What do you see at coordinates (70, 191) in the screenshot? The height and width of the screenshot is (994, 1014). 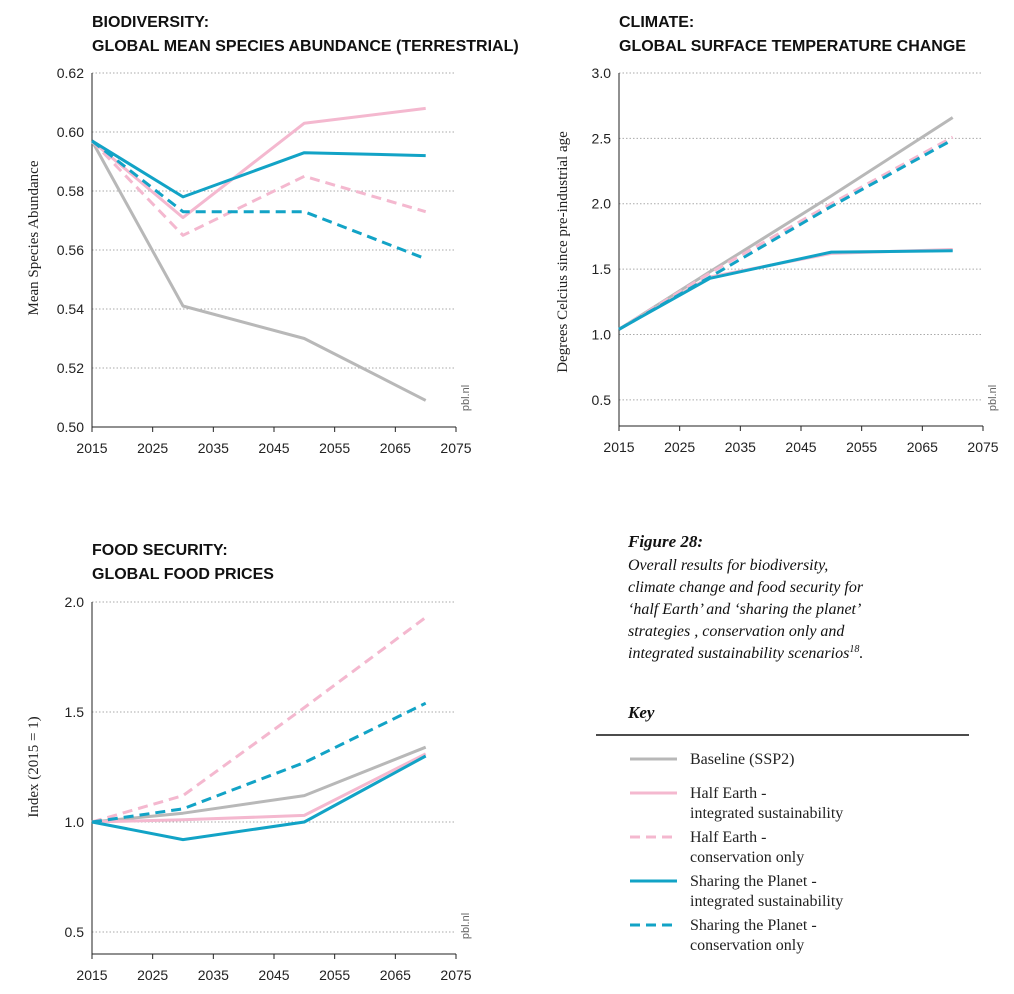 I see `y-tick-label: 0.58` at bounding box center [70, 191].